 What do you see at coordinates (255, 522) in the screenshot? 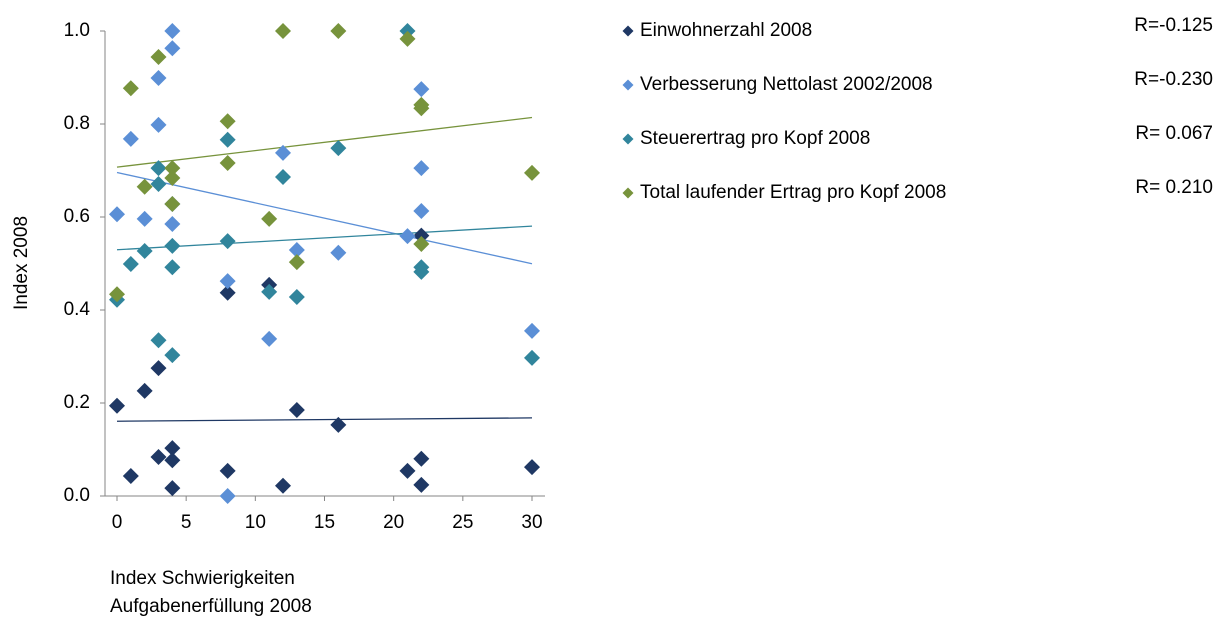
I see `x-tick-label: 10` at bounding box center [255, 522].